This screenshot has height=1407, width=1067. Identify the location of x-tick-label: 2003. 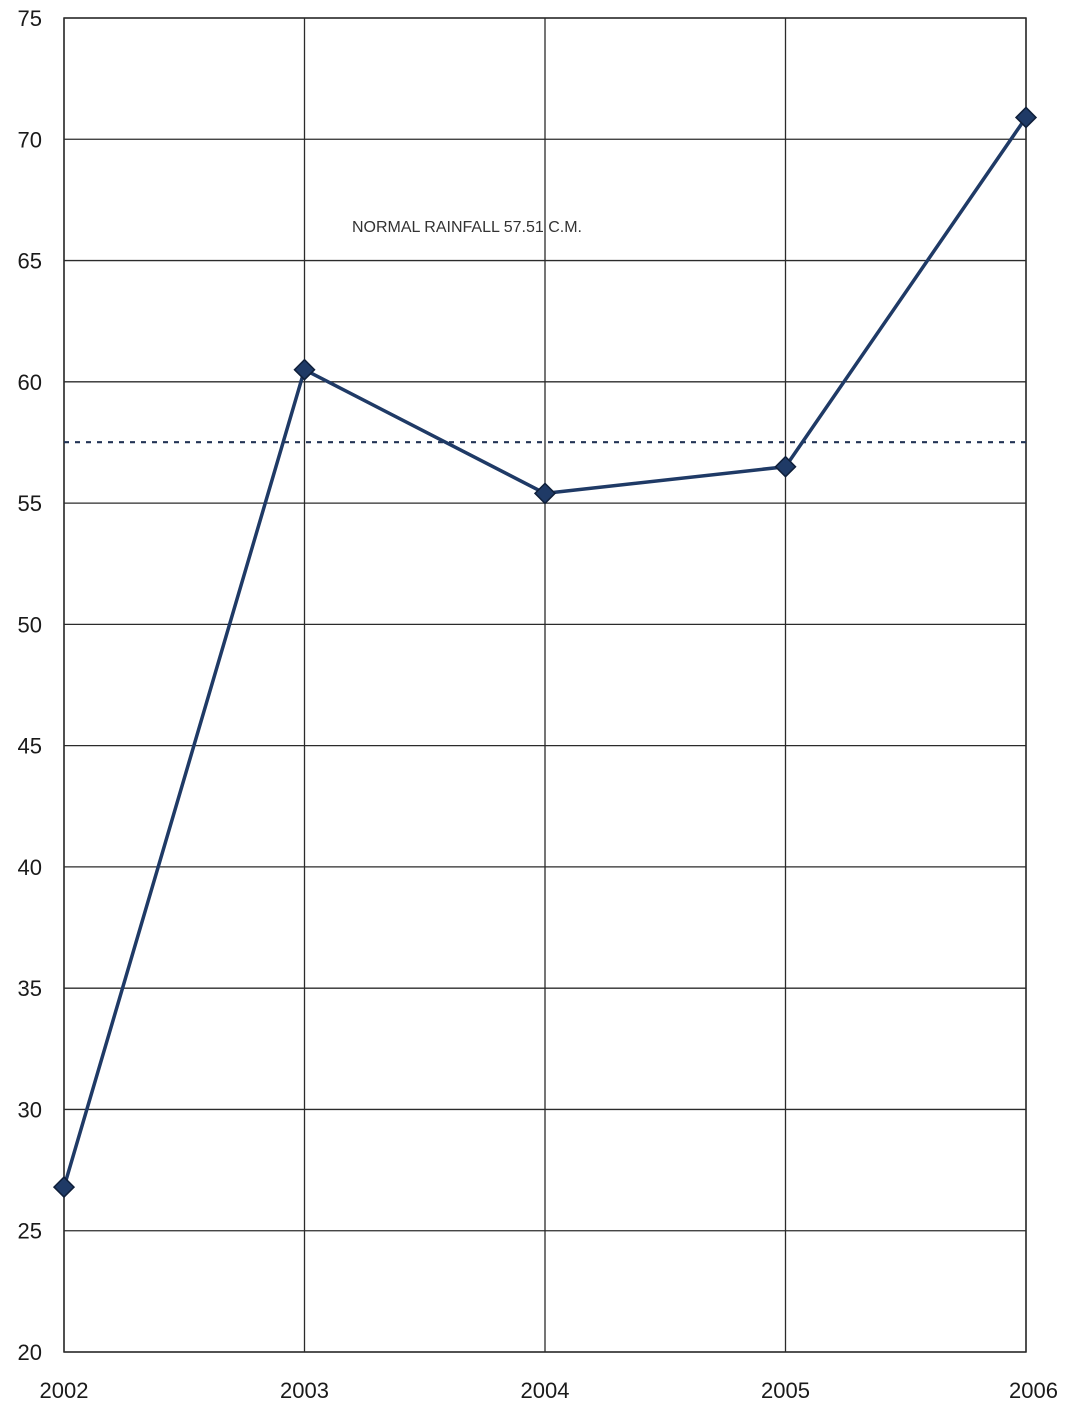
(304, 1390).